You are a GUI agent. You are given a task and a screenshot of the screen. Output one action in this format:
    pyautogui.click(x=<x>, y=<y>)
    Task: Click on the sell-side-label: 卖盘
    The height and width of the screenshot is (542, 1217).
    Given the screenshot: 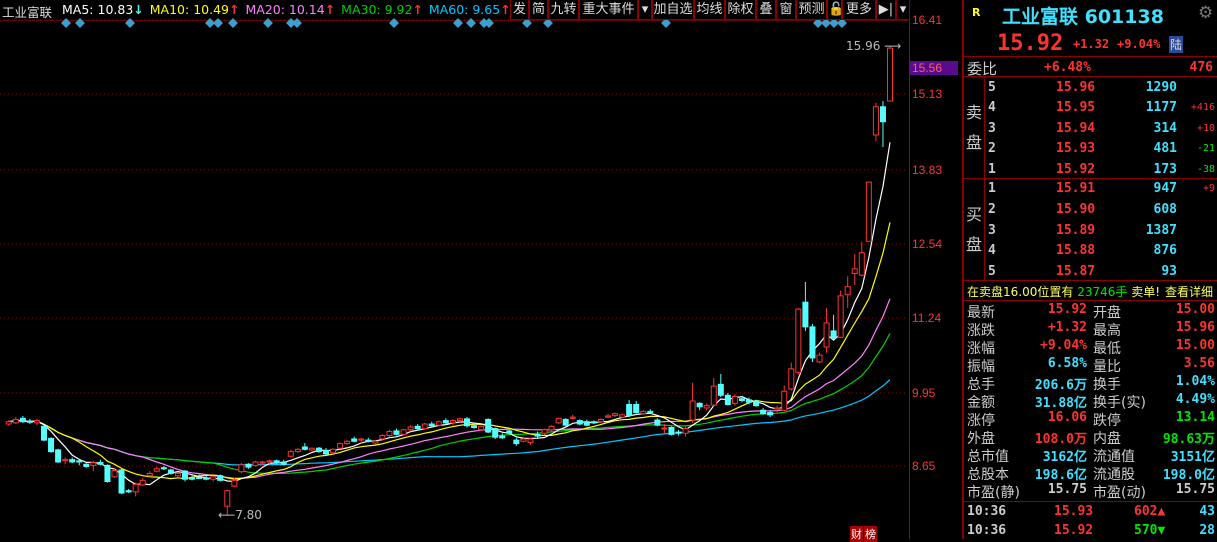 What is the action you would take?
    pyautogui.click(x=974, y=127)
    